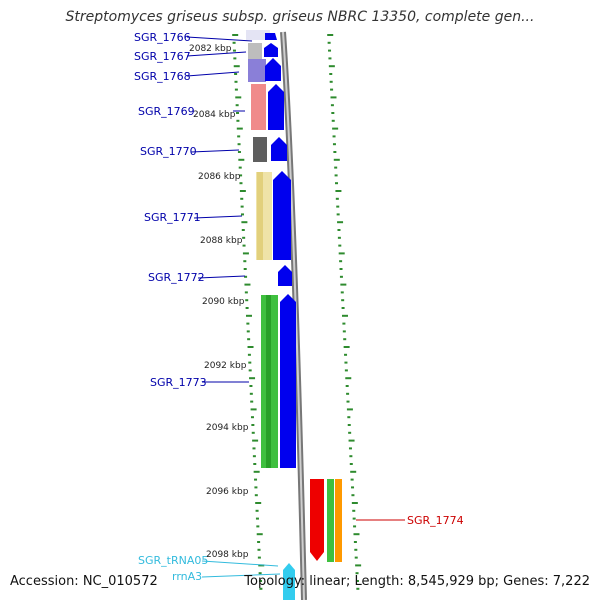  I want to click on gene-label-sgr-1769: SGR_1769, so click(166, 111).